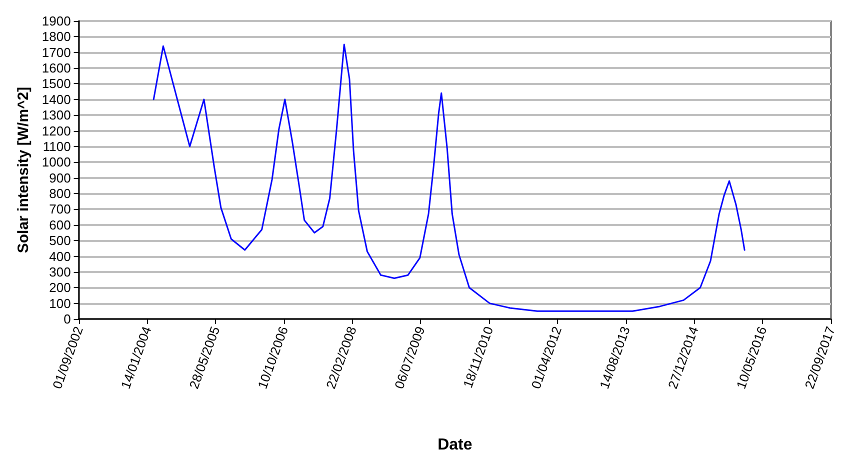 Image resolution: width=849 pixels, height=471 pixels. What do you see at coordinates (60, 224) in the screenshot?
I see `y-tick-label: 600` at bounding box center [60, 224].